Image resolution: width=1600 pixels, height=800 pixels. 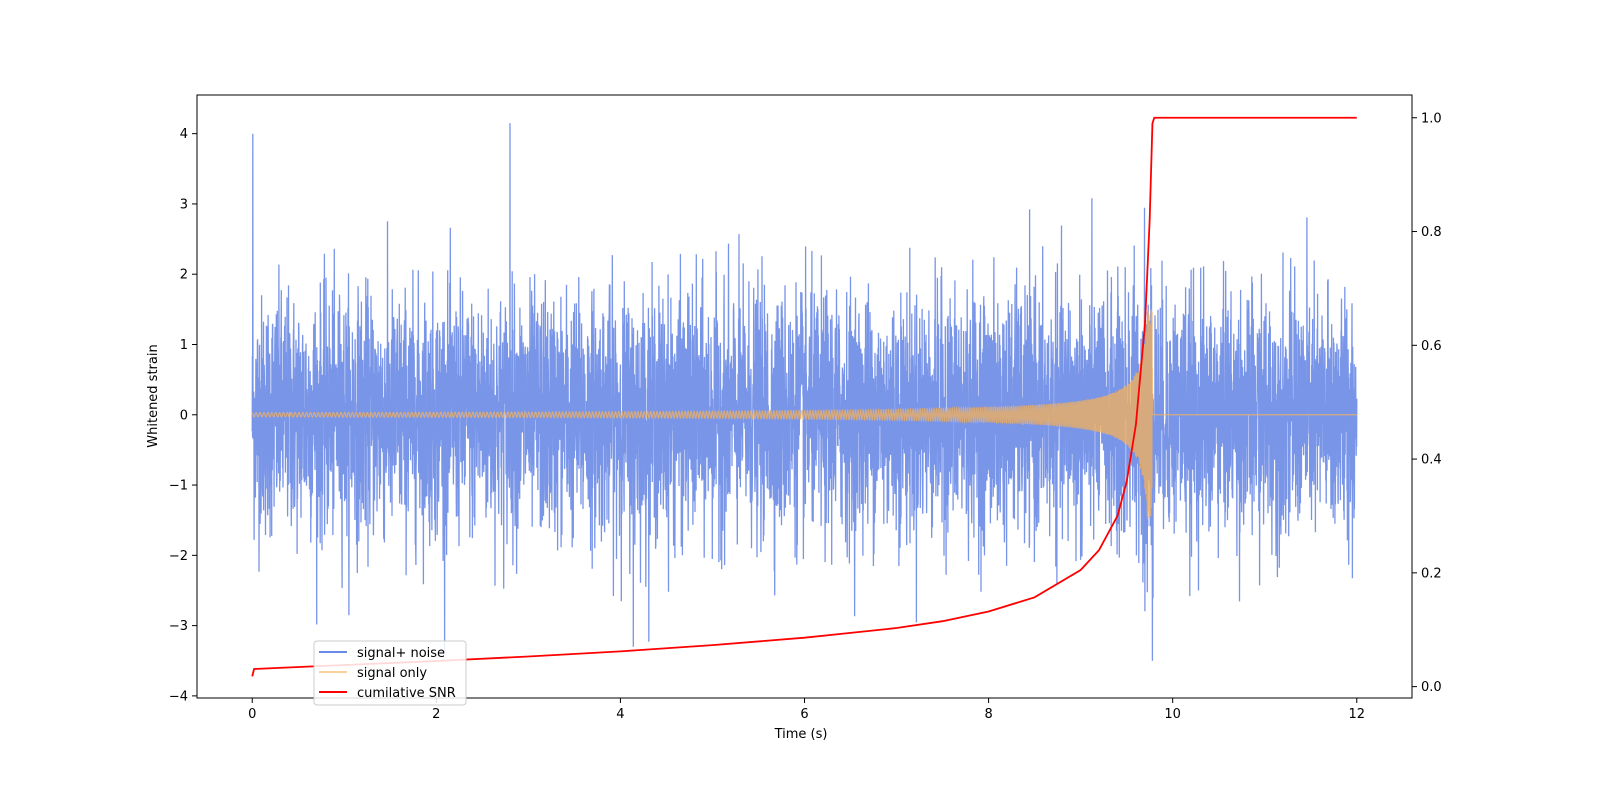 What do you see at coordinates (804, 714) in the screenshot?
I see `x-tick-label: 6` at bounding box center [804, 714].